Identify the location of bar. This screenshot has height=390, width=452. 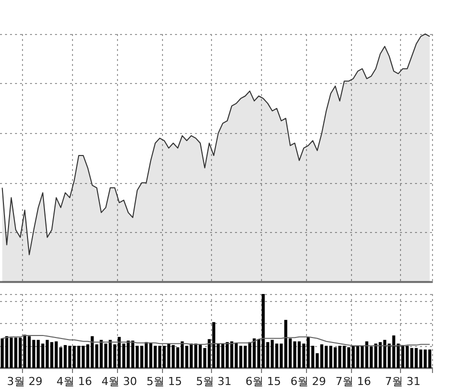
(430, 359).